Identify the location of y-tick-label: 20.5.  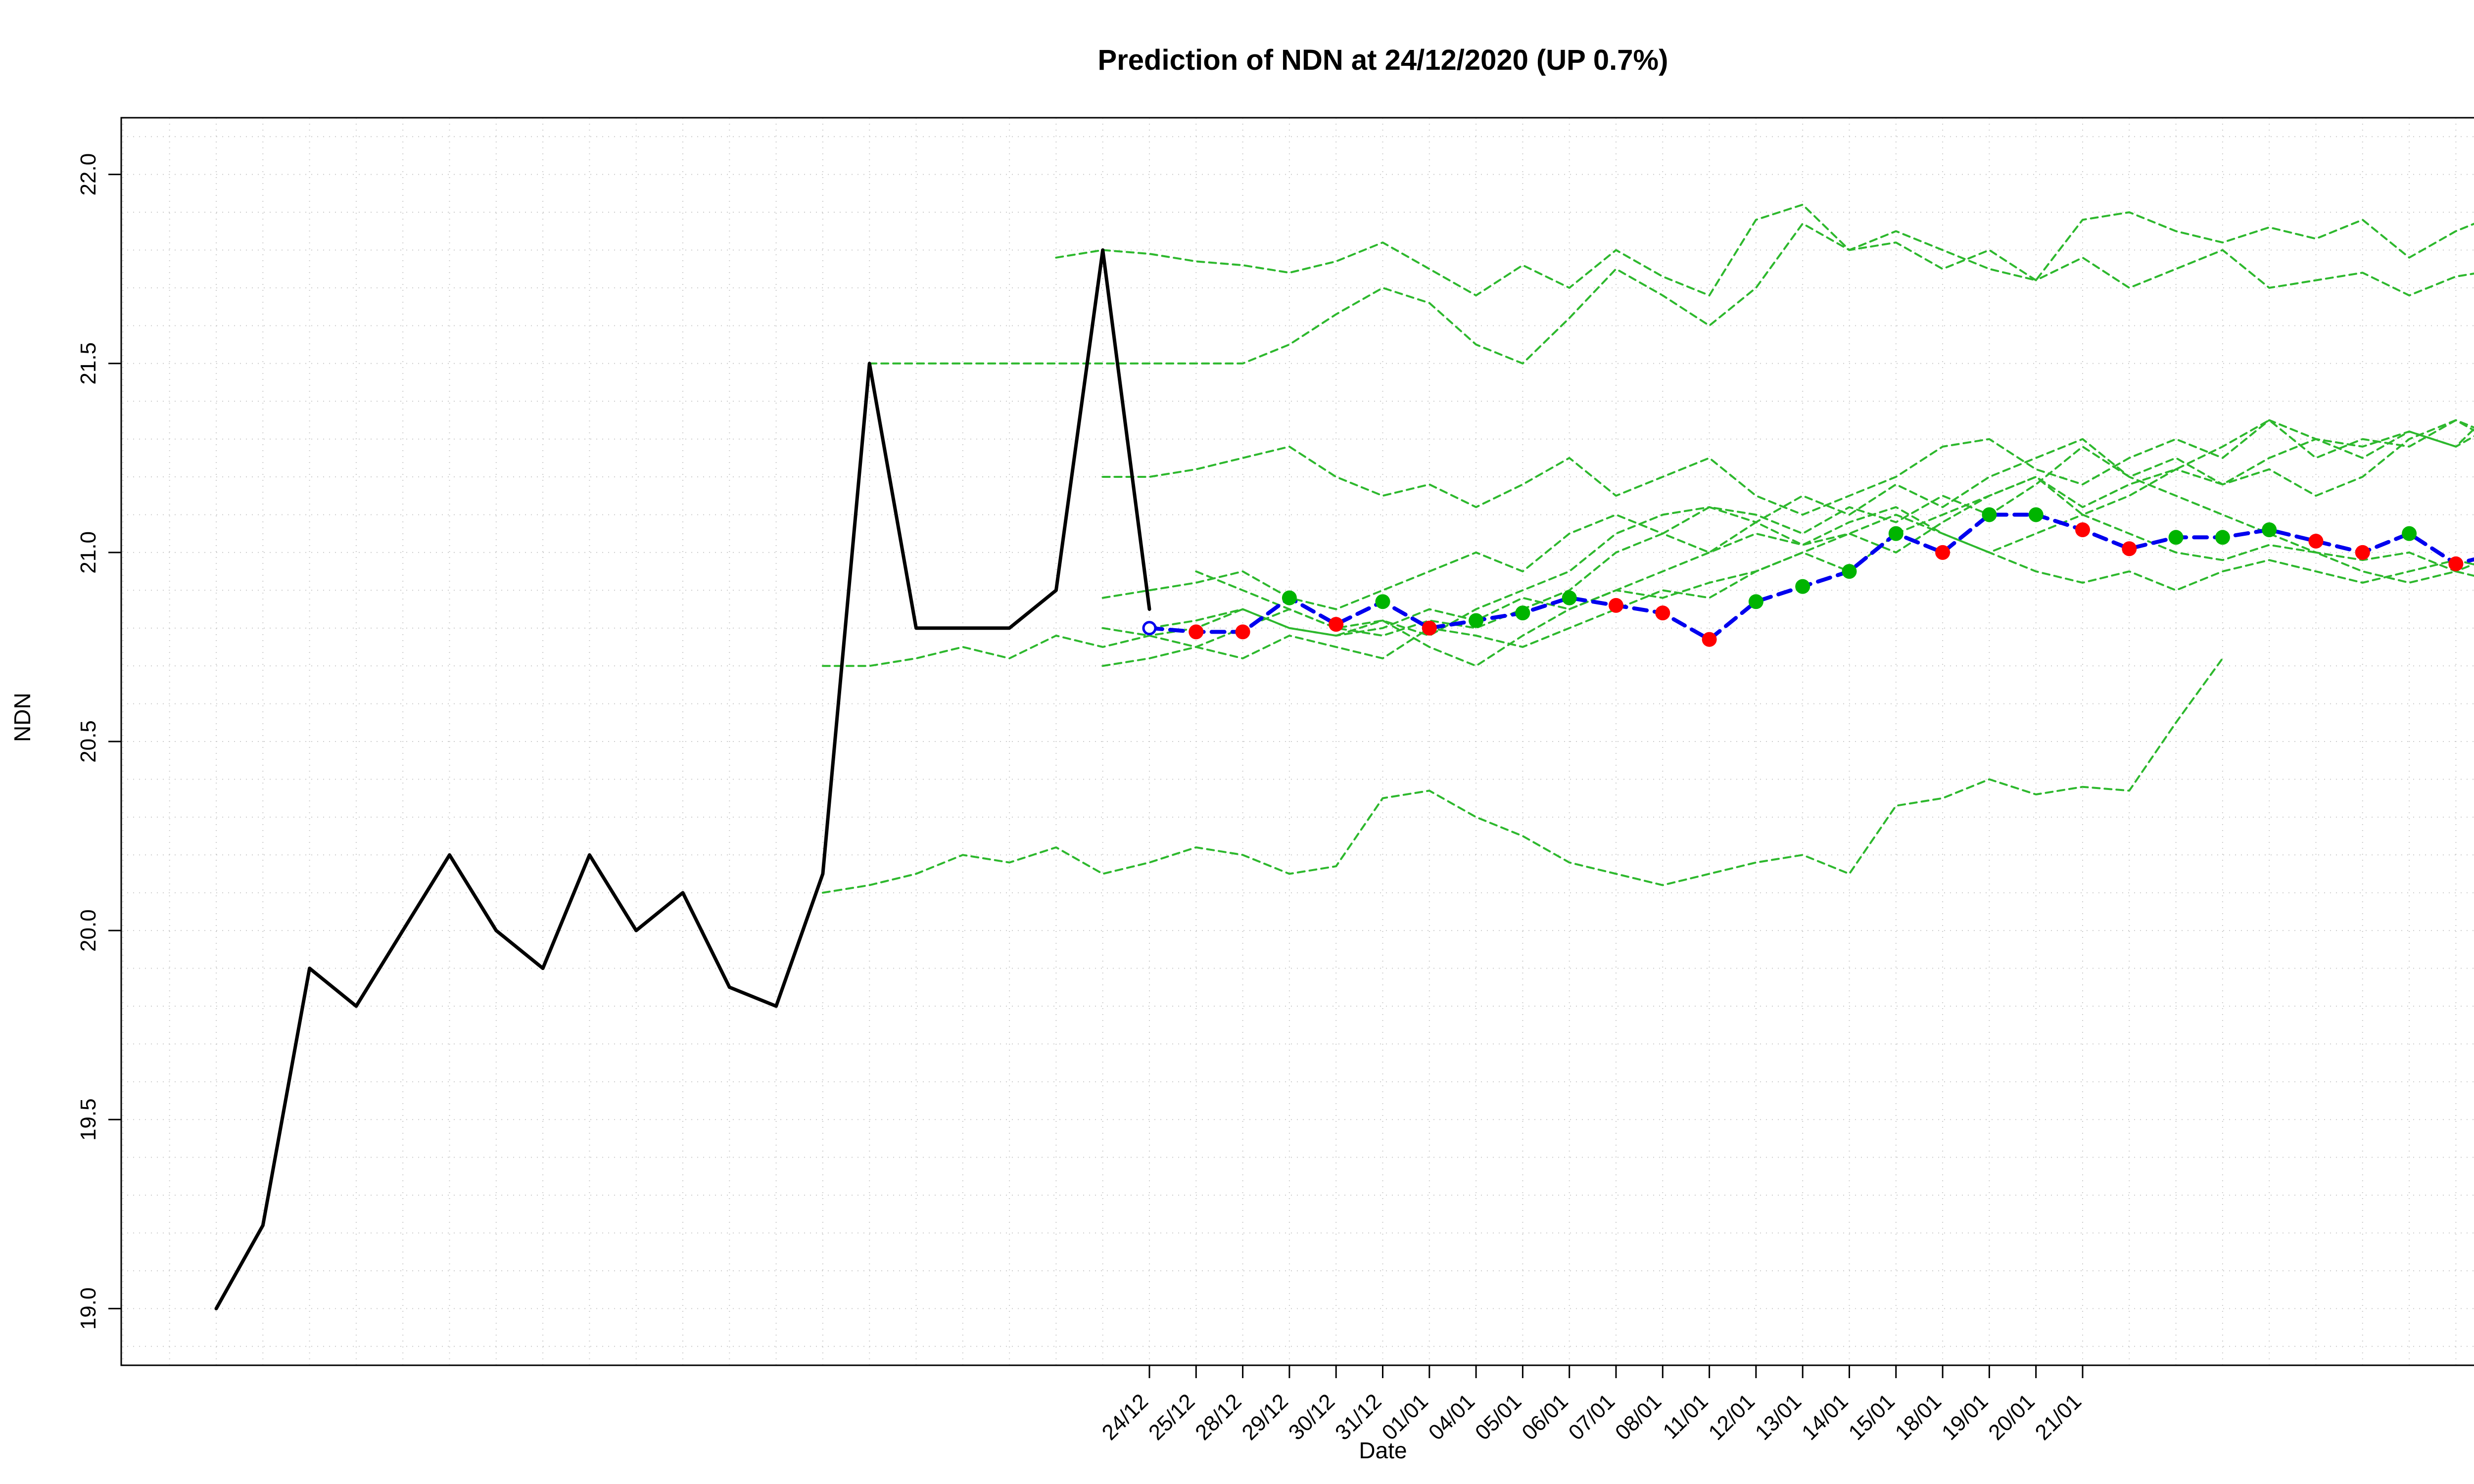
(88, 741).